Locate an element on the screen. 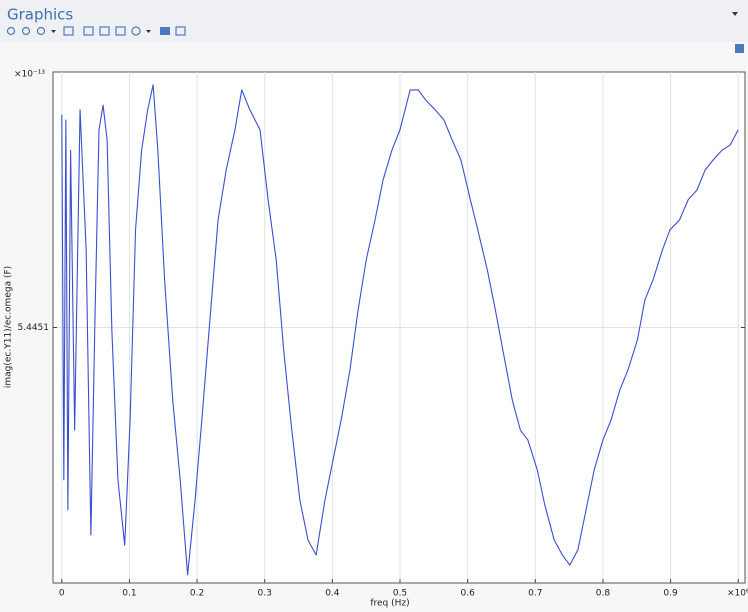 This screenshot has height=612, width=748. scene-light-button is located at coordinates (136, 31).